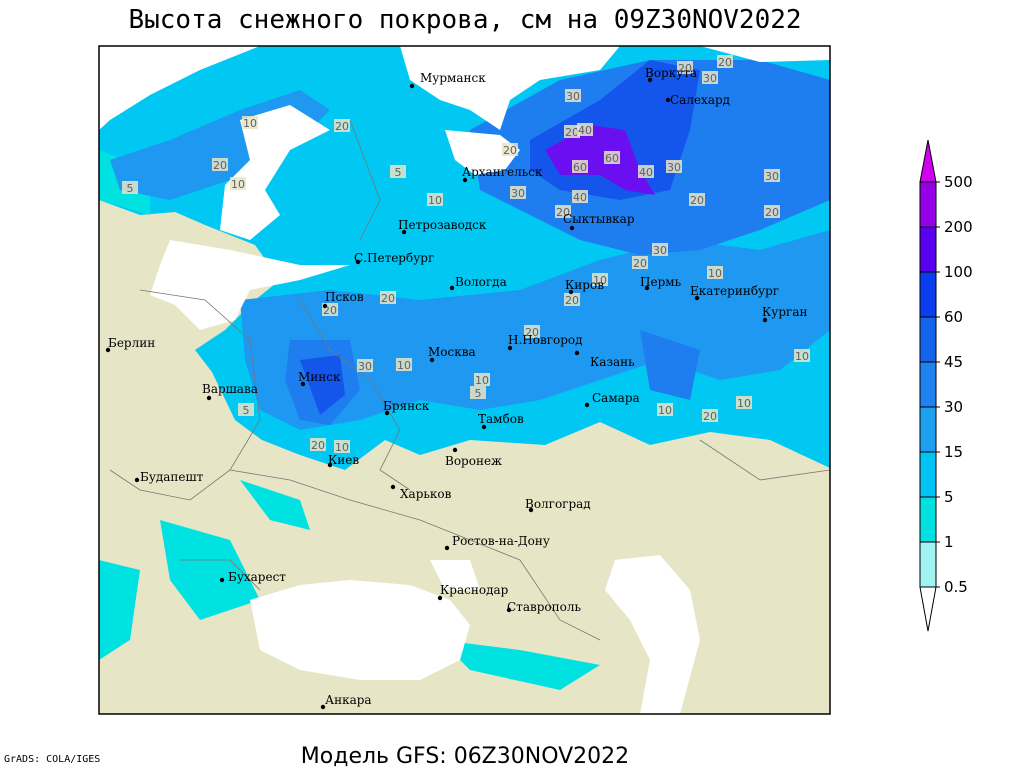 The image size is (1024, 773). Describe the element at coordinates (949, 542) in the screenshot. I see `legend-label: 1` at that location.